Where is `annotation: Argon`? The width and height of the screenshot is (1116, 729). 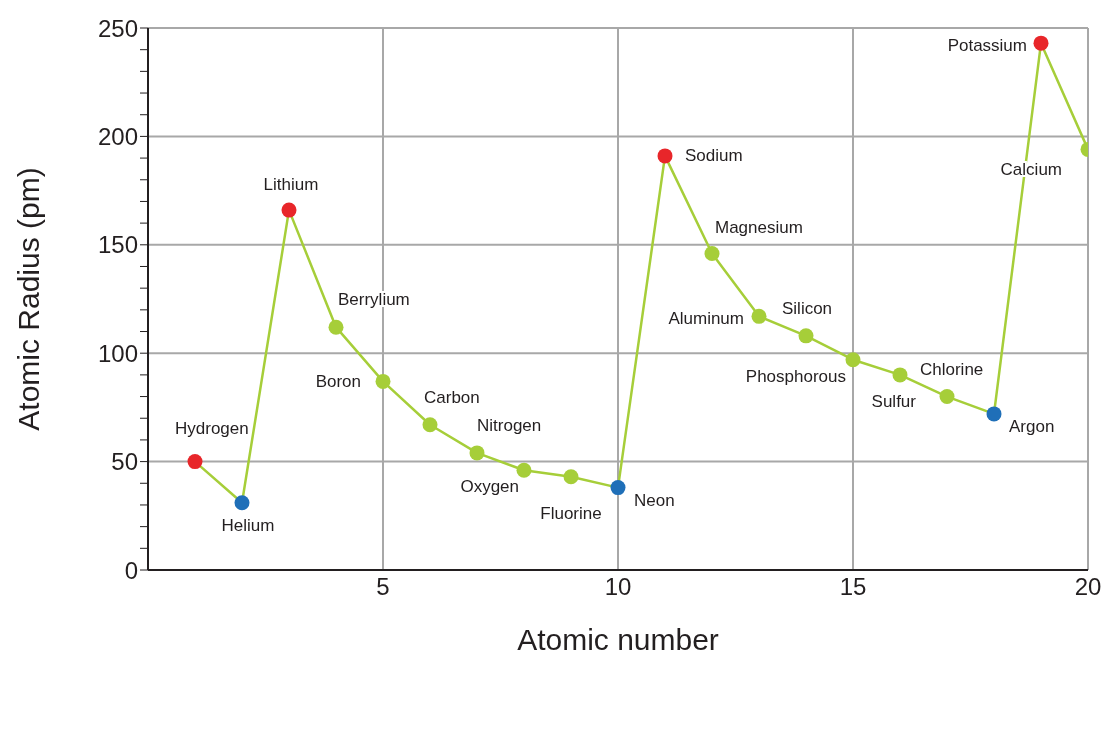
annotation: Argon is located at coordinates (1032, 426).